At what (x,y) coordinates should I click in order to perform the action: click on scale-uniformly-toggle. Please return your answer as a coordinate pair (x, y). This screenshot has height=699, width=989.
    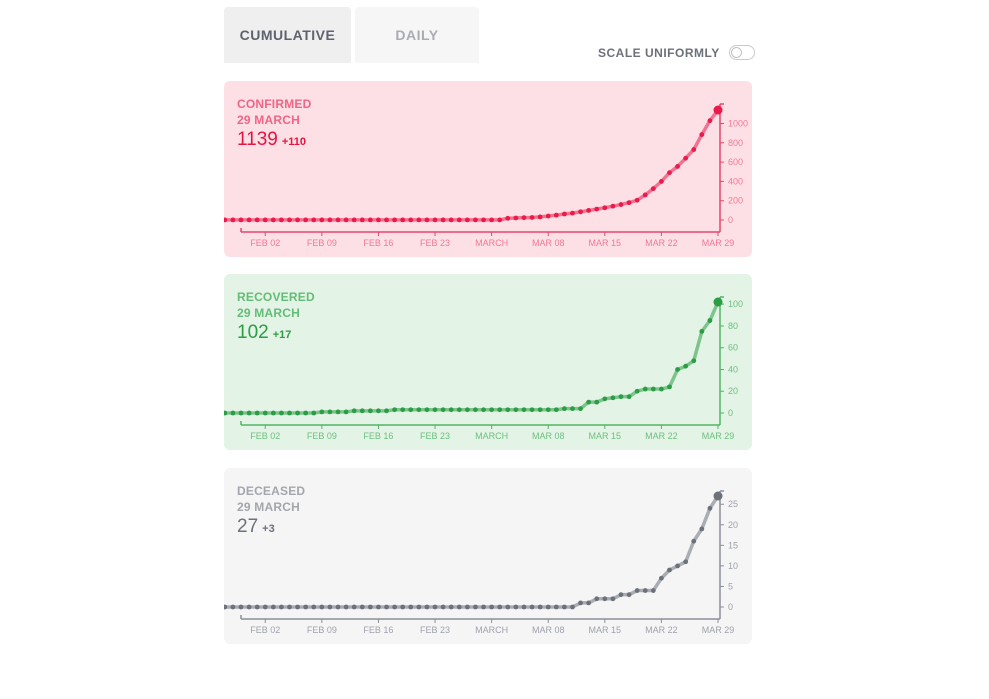
    Looking at the image, I should click on (741, 52).